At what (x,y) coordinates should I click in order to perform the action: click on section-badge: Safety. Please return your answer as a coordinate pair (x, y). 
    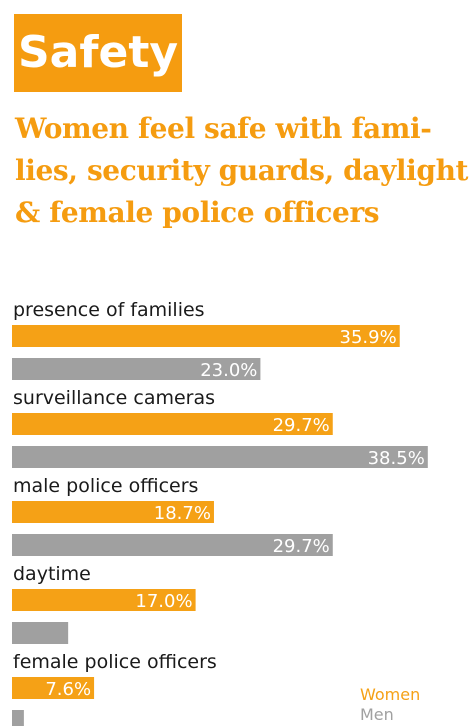
    Looking at the image, I should click on (98, 53).